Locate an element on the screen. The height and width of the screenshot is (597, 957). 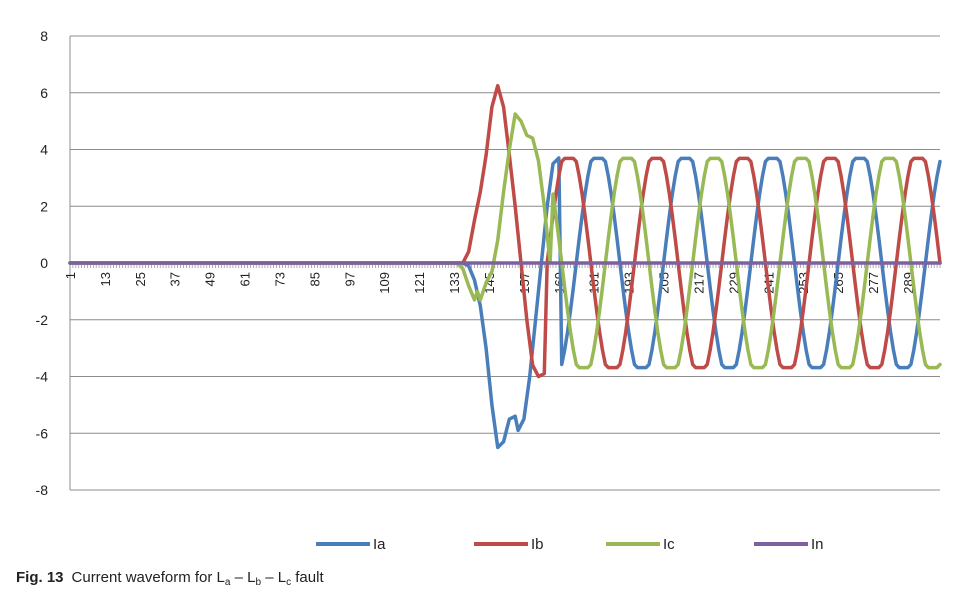
legend-label-ic: Ic is located at coordinates (669, 544).